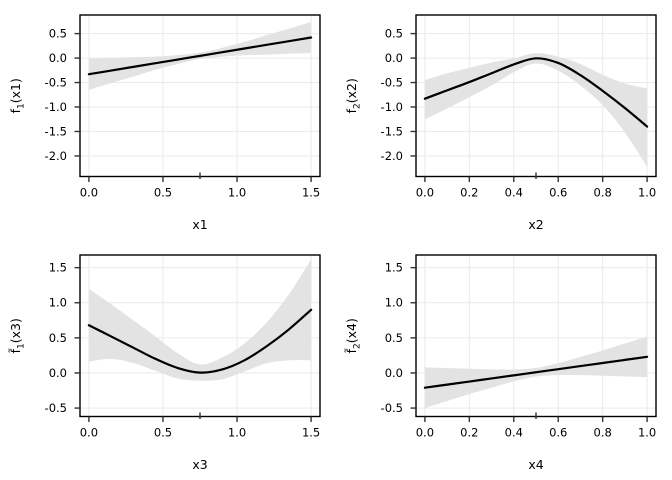 Image resolution: width=672 pixels, height=480 pixels. I want to click on y-axis-label: f1(x1), so click(17, 95).